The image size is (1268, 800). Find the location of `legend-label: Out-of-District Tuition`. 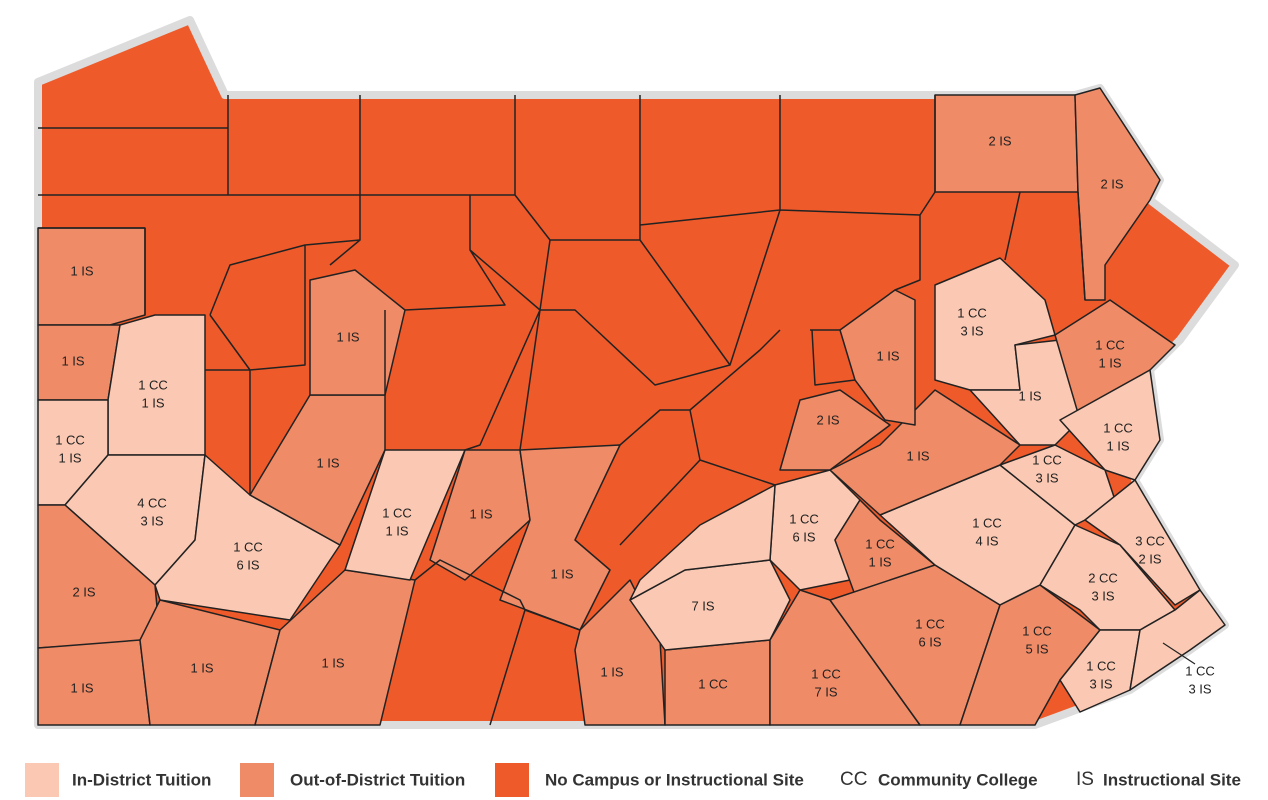

legend-label: Out-of-District Tuition is located at coordinates (377, 779).